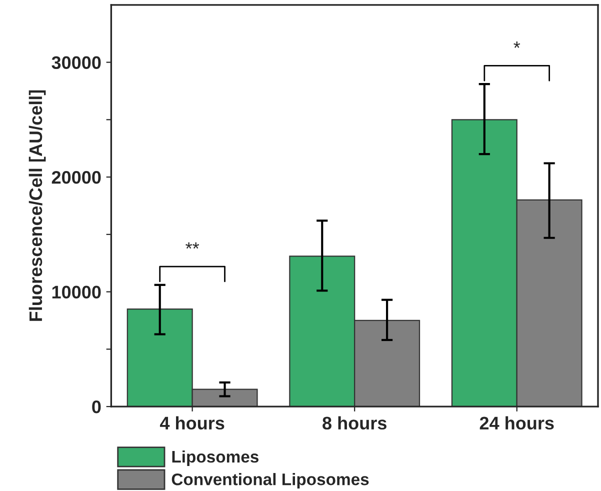 The image size is (601, 491). What do you see at coordinates (270, 481) in the screenshot?
I see `legend-label: Conventional Liposomes` at bounding box center [270, 481].